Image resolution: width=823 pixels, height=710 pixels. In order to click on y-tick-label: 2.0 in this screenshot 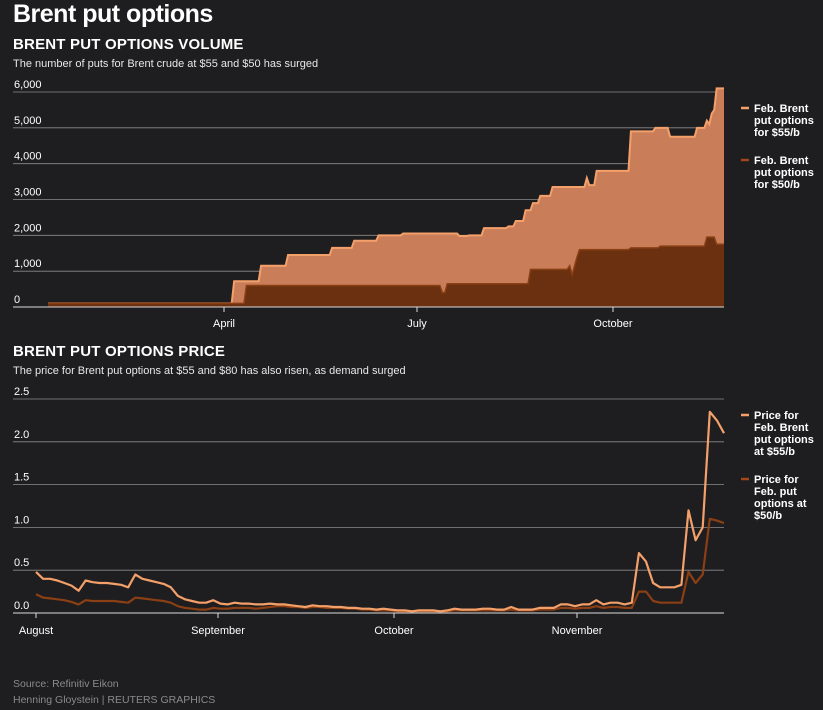, I will do `click(21, 435)`.